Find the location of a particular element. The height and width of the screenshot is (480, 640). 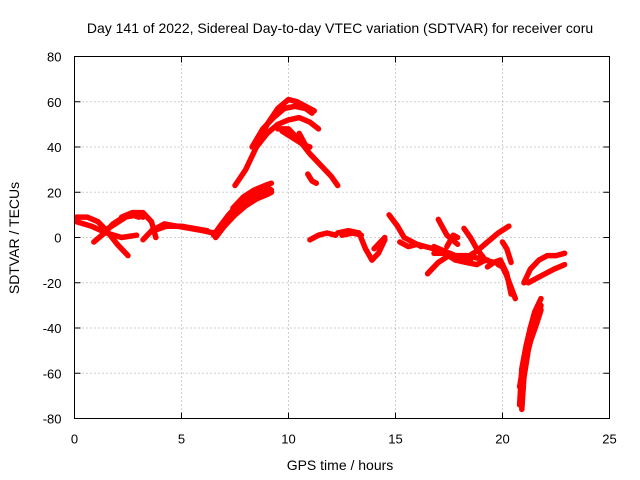

y-tick-label: 20 is located at coordinates (54, 192).